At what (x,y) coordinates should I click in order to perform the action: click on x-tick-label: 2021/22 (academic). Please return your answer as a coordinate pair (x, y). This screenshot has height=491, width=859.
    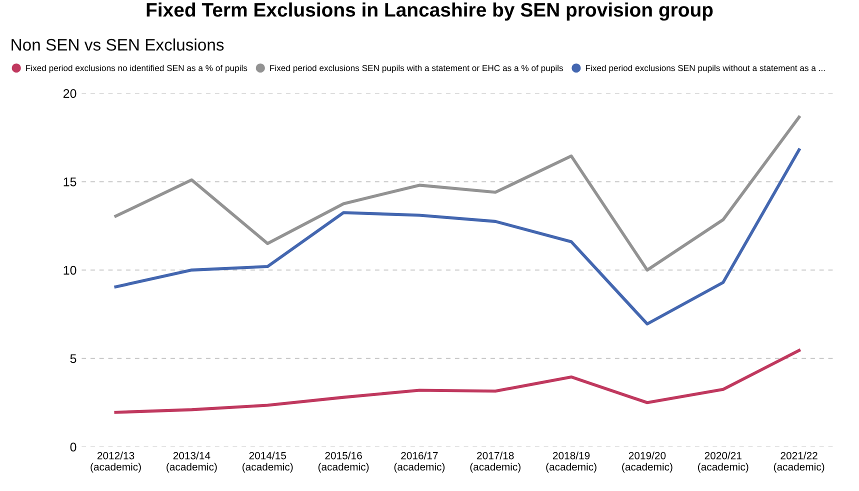
    Looking at the image, I should click on (799, 462).